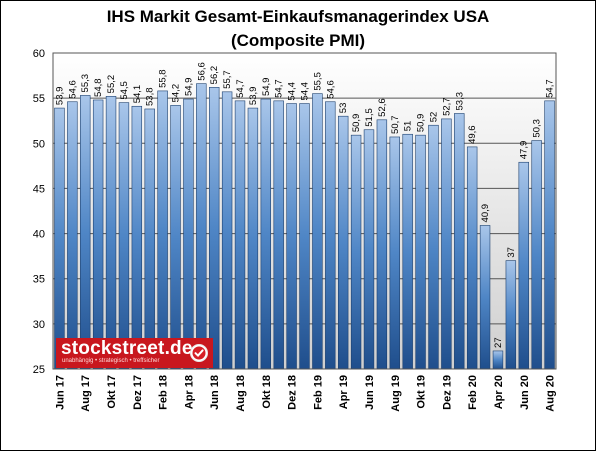 This screenshot has width=596, height=451. What do you see at coordinates (150, 96) in the screenshot?
I see `data-label: 53,8` at bounding box center [150, 96].